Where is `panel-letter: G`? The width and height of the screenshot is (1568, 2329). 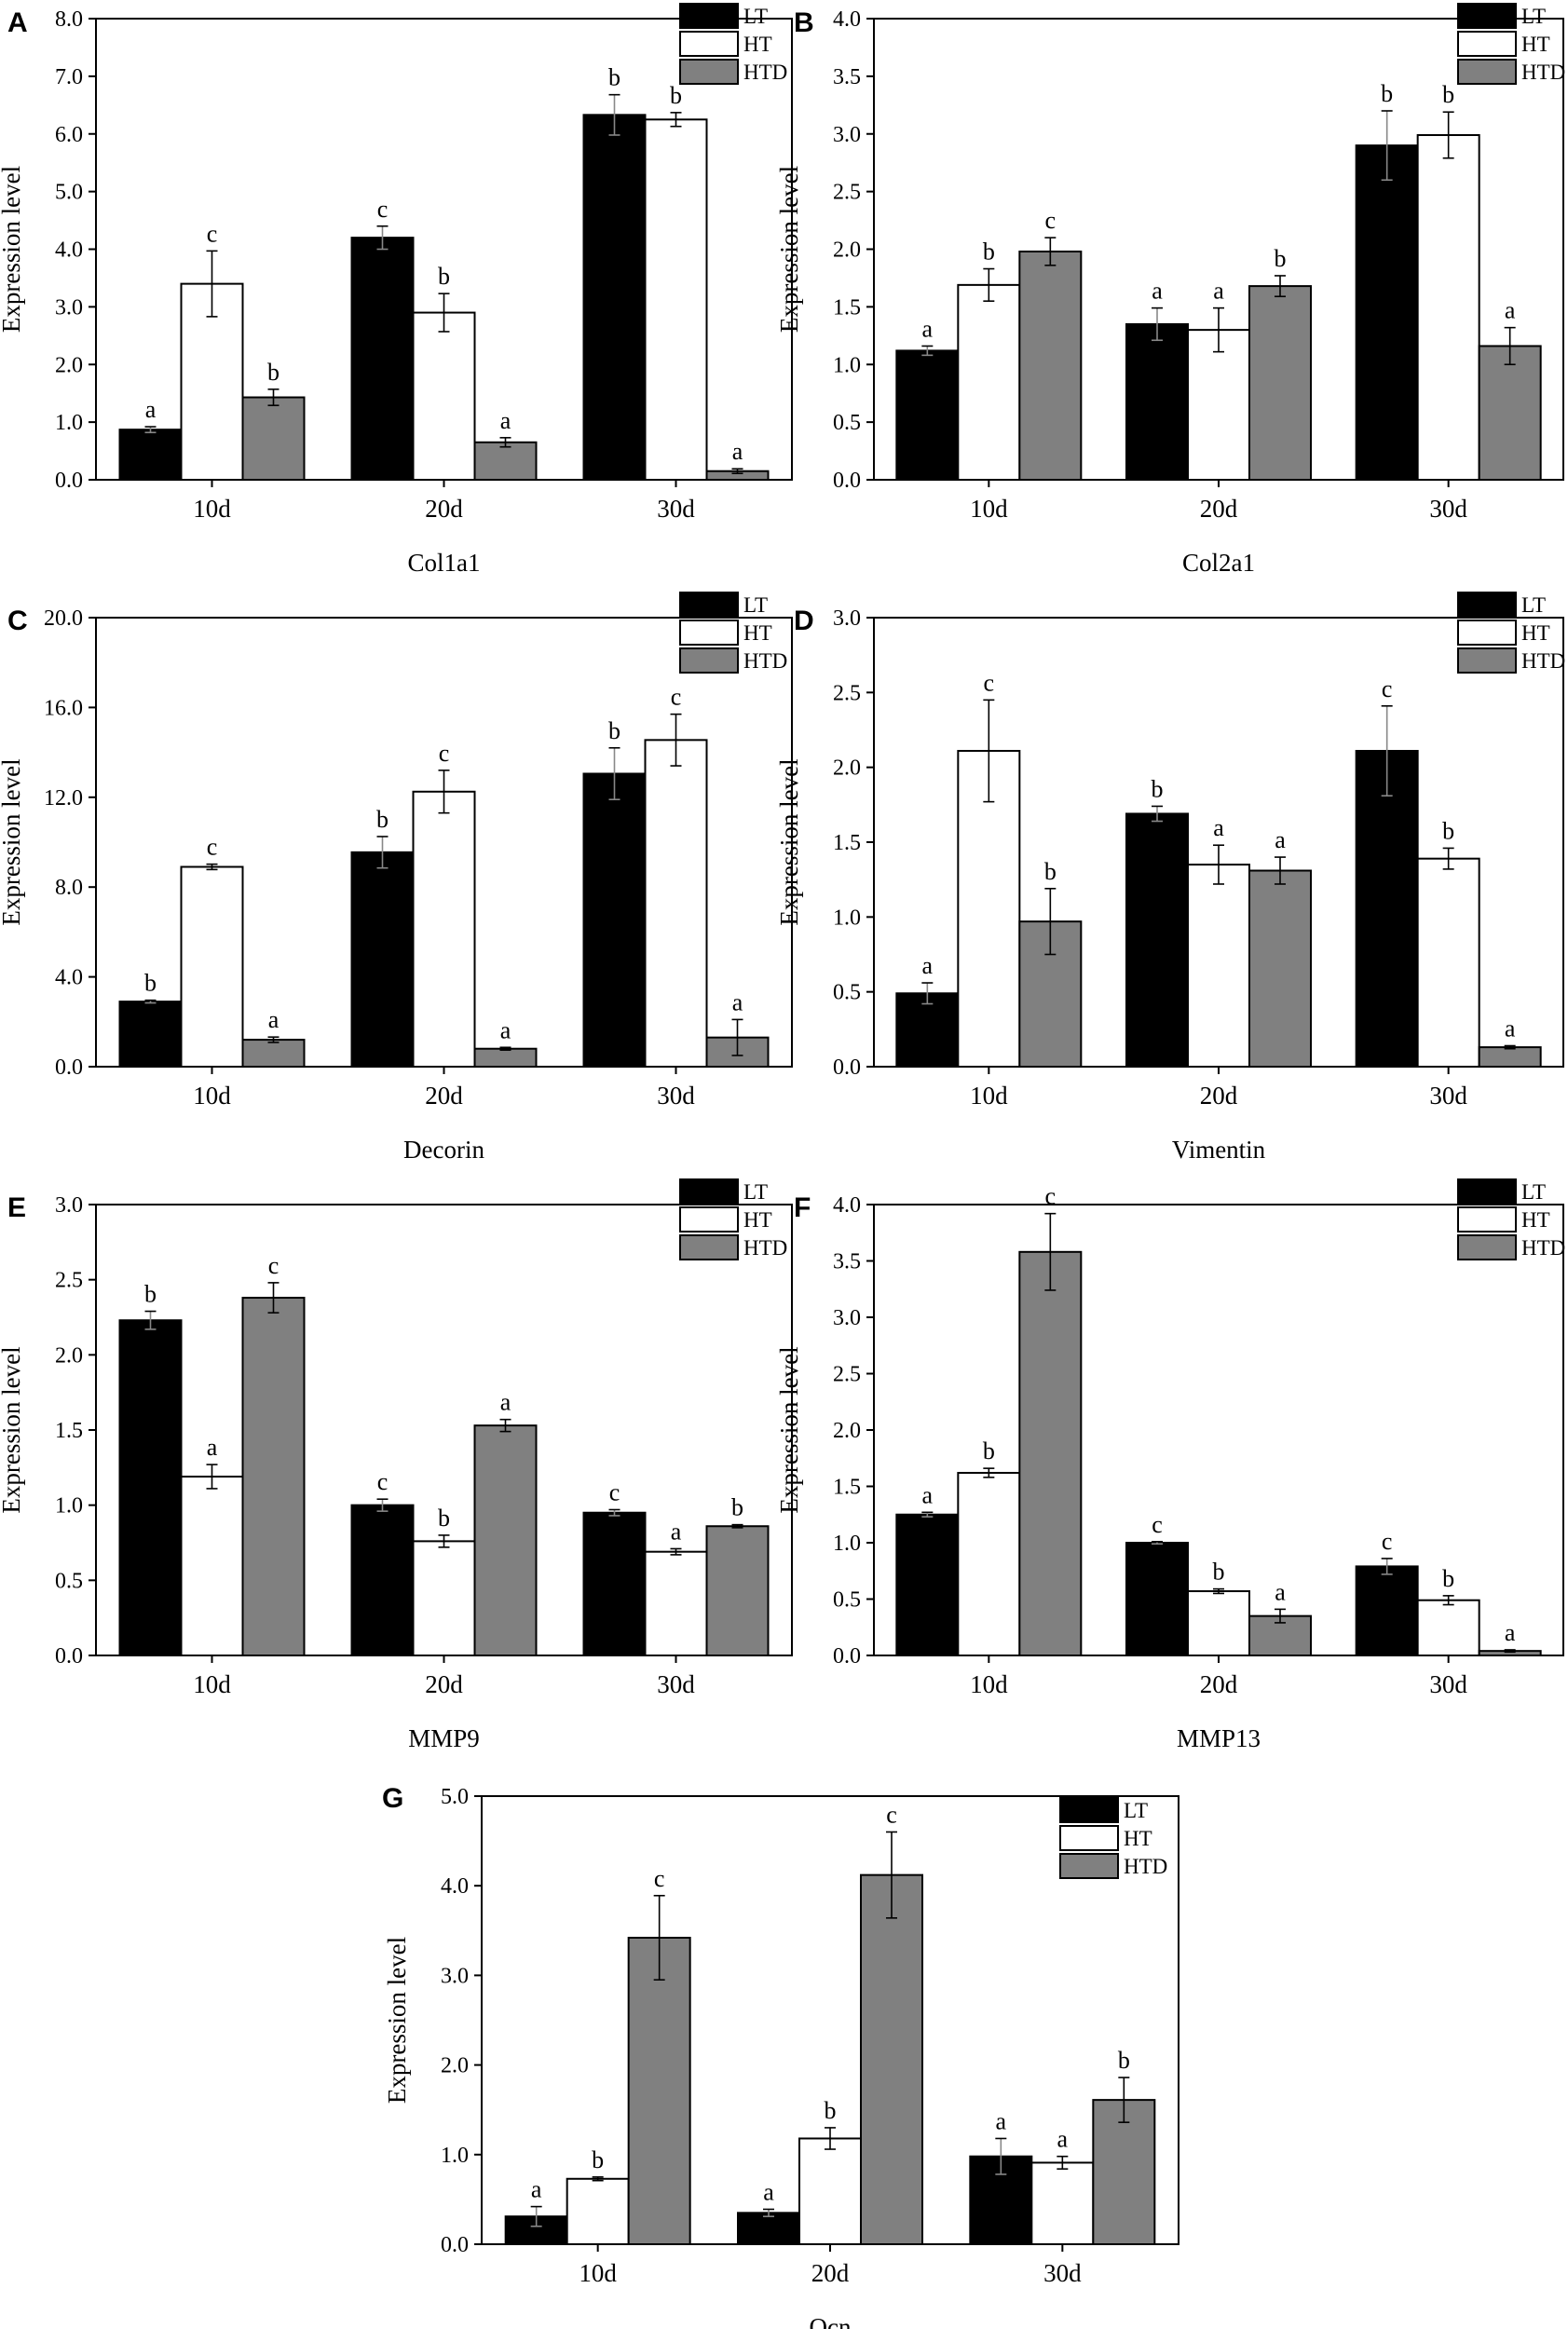
panel-letter: G is located at coordinates (392, 1798).